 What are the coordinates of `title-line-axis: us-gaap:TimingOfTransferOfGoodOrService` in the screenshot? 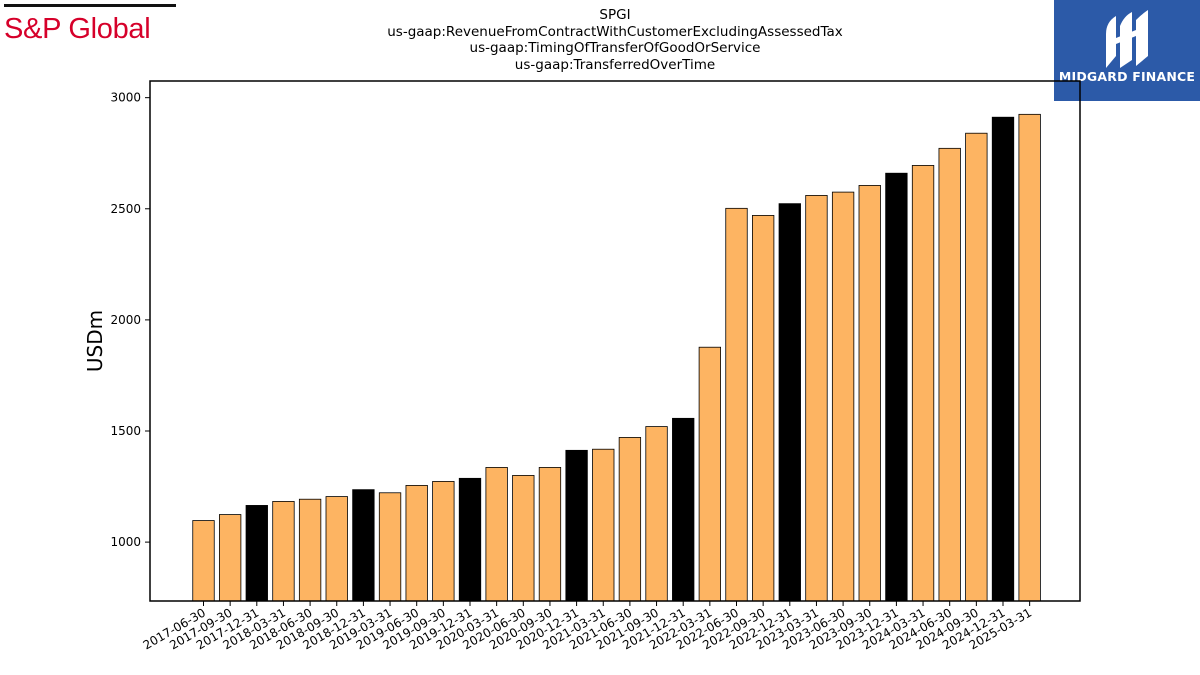 It's located at (615, 48).